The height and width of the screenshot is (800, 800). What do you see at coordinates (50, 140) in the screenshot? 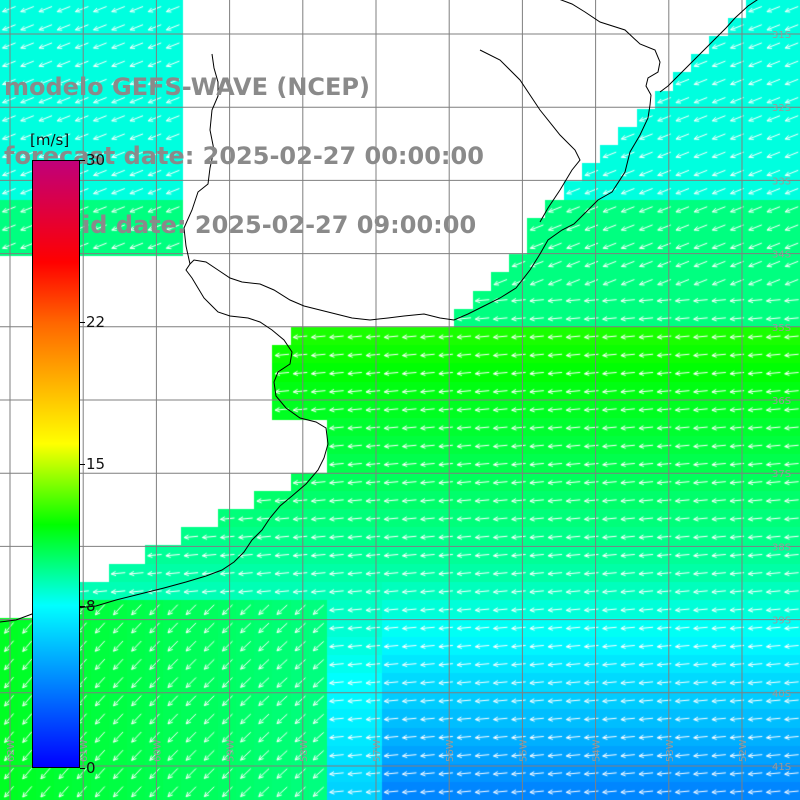
I see `colorbar-unit-label: [m/s]` at bounding box center [50, 140].